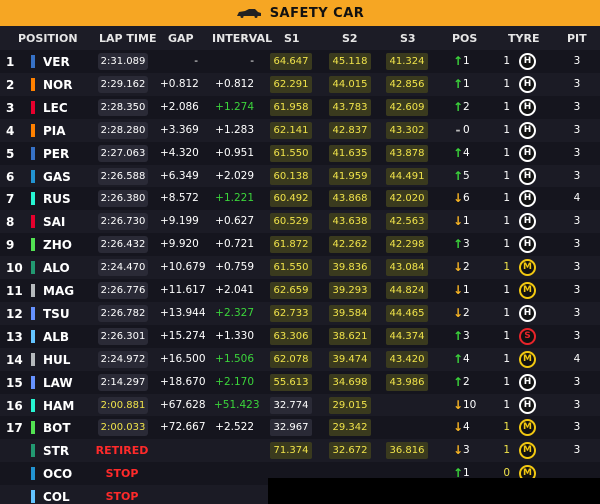 This screenshot has width=600, height=504. Describe the element at coordinates (56, 497) in the screenshot. I see `driver-code: COL` at that location.